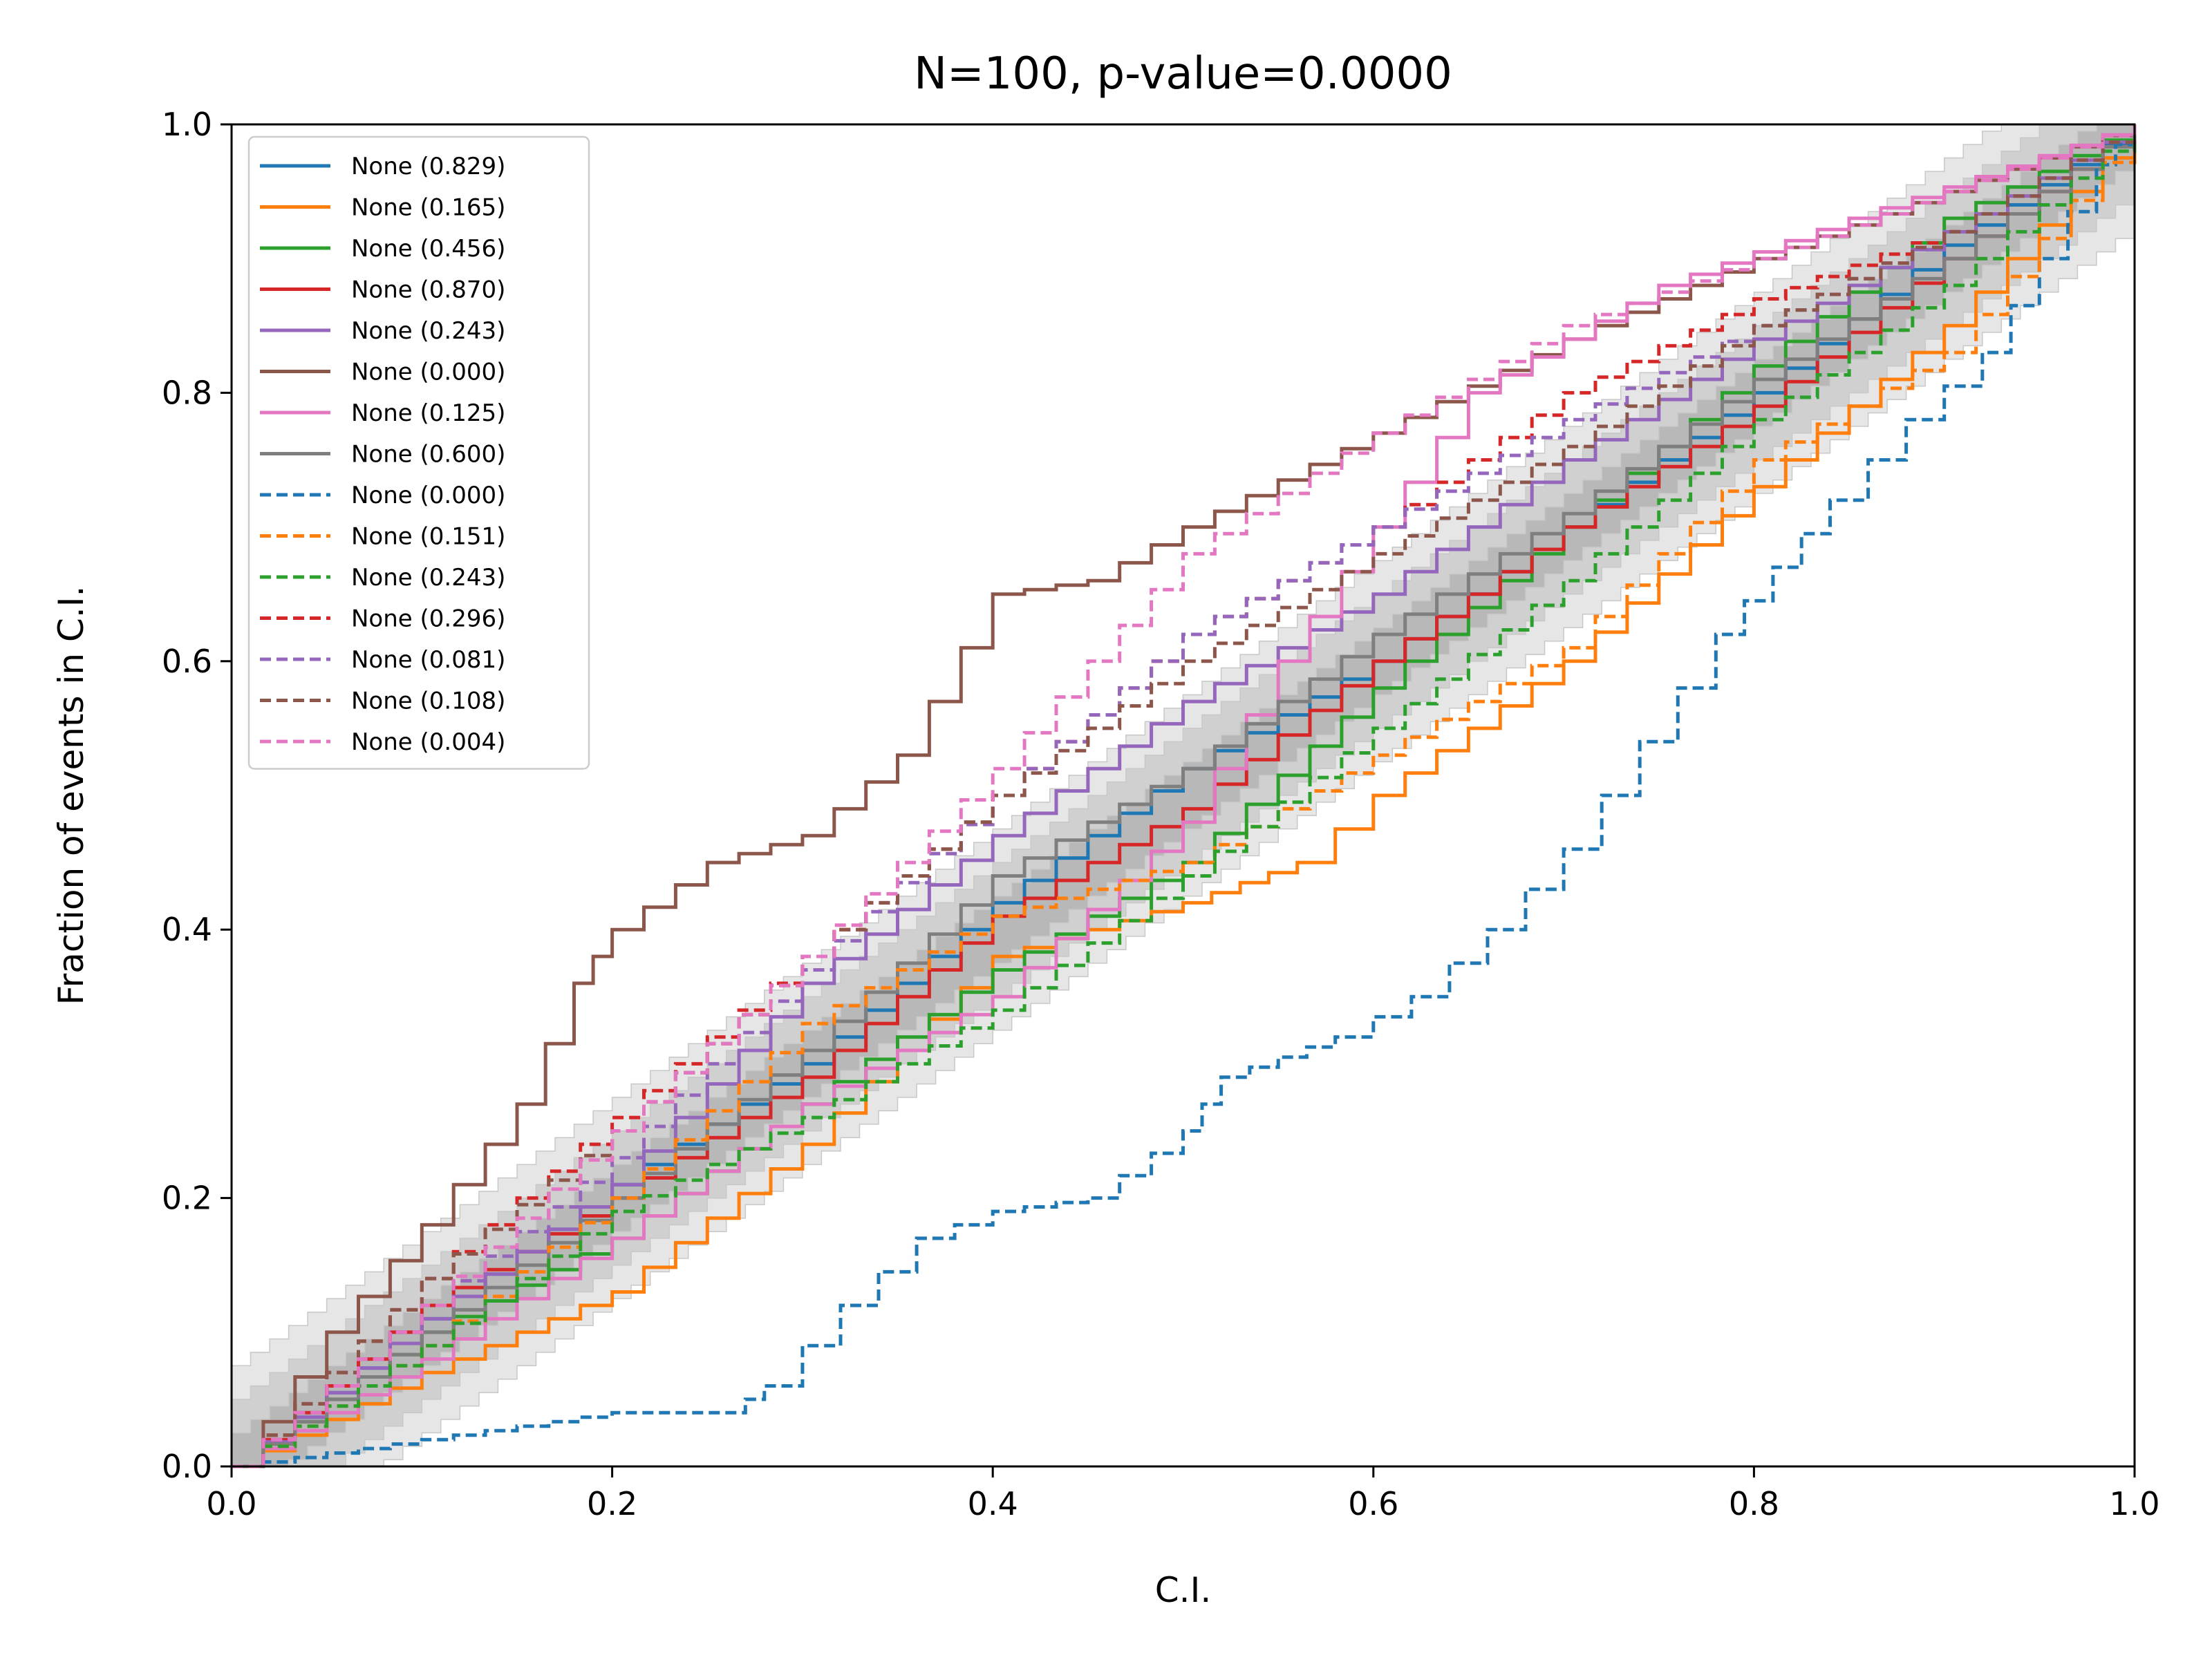  What do you see at coordinates (187, 1198) in the screenshot?
I see `y-tick-label: 0.2` at bounding box center [187, 1198].